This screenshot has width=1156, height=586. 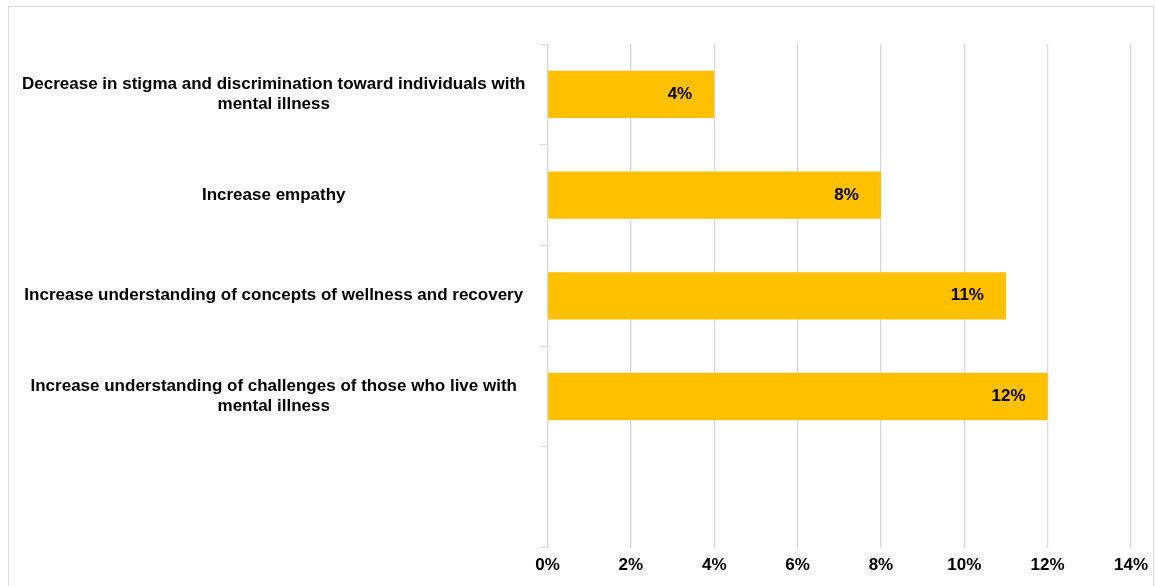 What do you see at coordinates (631, 565) in the screenshot?
I see `x-tick-label: 2%` at bounding box center [631, 565].